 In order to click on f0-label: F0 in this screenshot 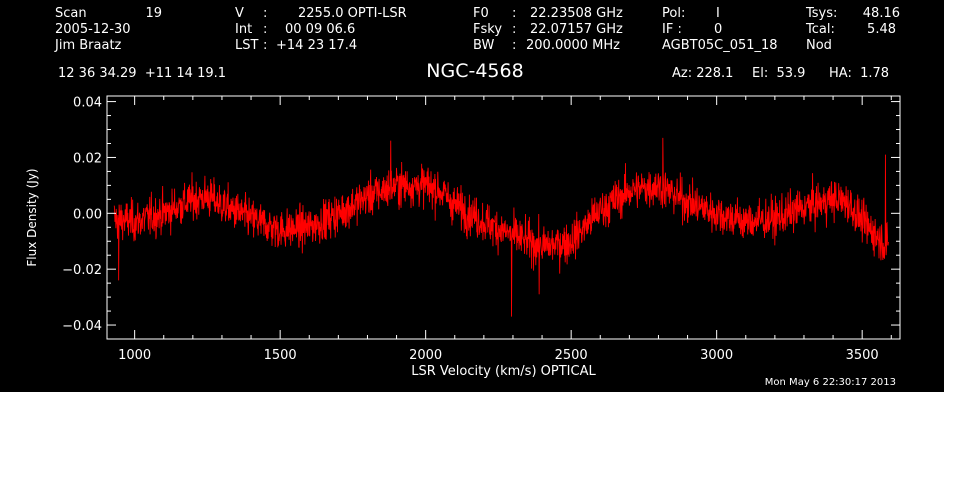, I will do `click(481, 13)`.